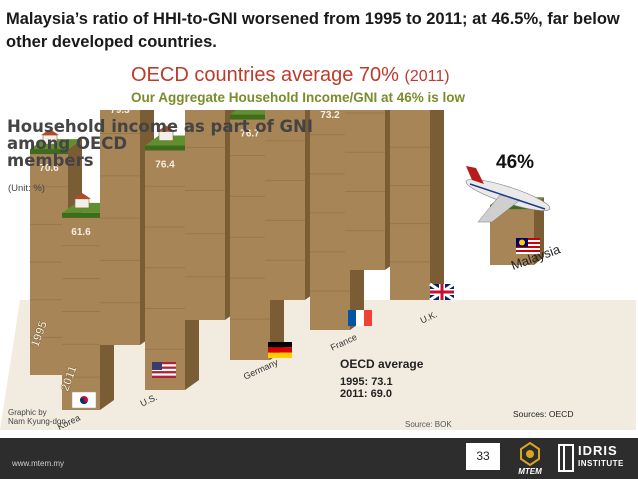 Image resolution: width=638 pixels, height=479 pixels. I want to click on mtem-logo: MTEM, so click(530, 458).